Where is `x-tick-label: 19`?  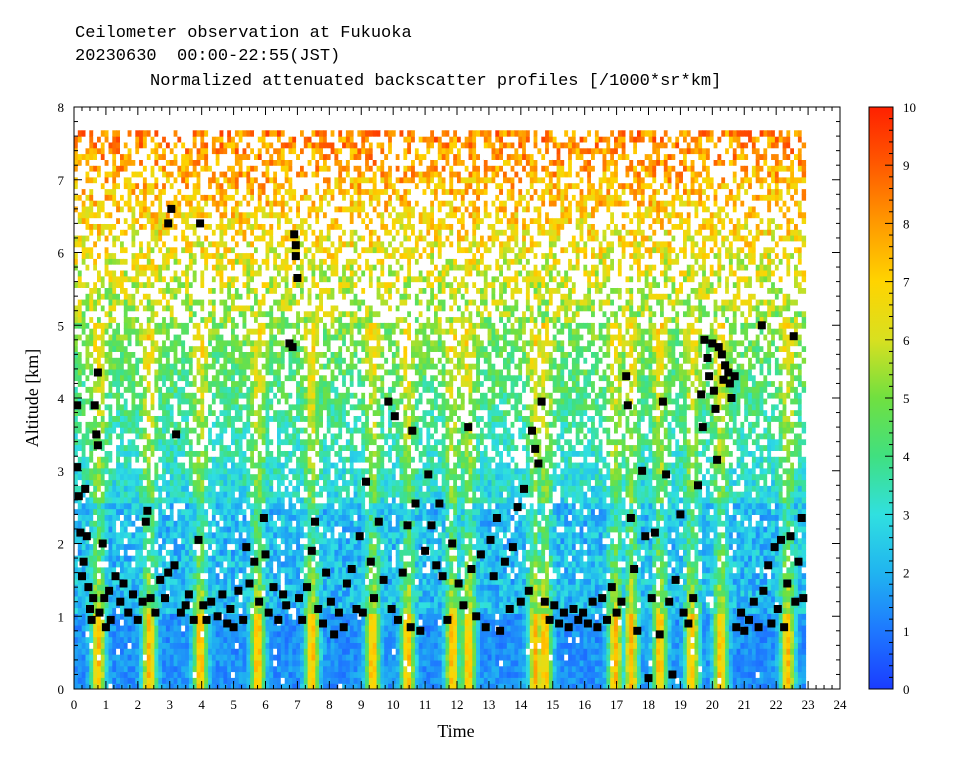 x-tick-label: 19 is located at coordinates (680, 704).